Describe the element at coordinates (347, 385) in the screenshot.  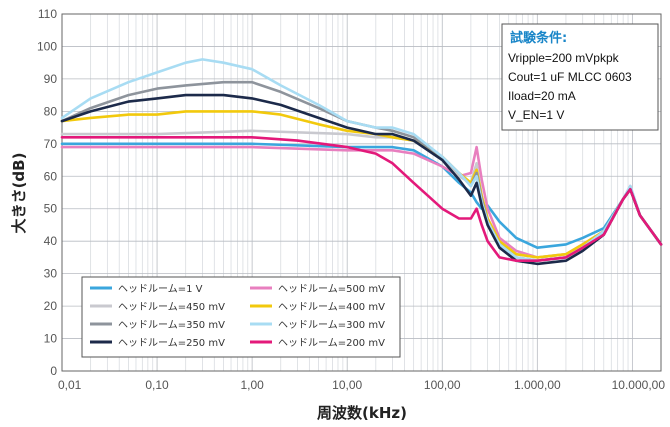
I see `x-tick-label: 10,00` at that location.